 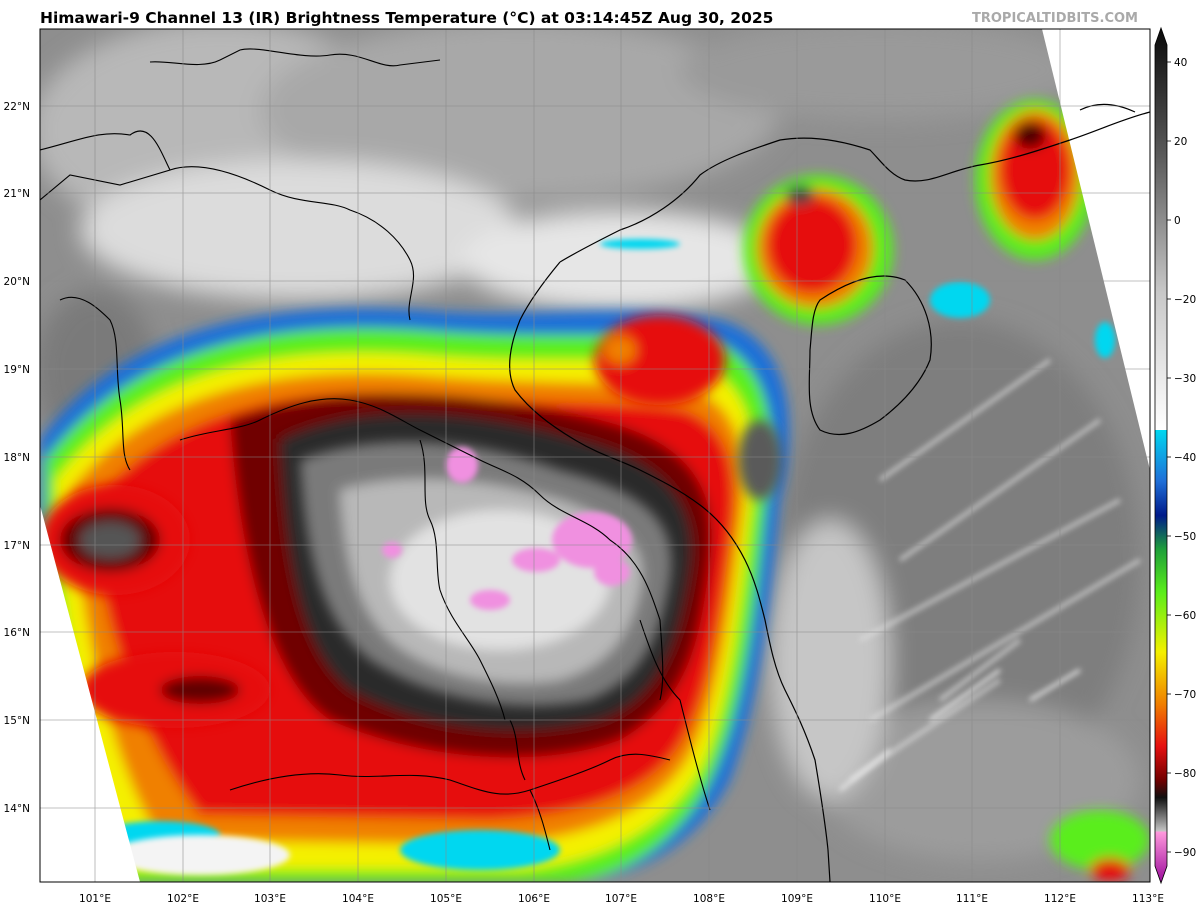 I want to click on lon-label: 109°E, so click(x=797, y=899).